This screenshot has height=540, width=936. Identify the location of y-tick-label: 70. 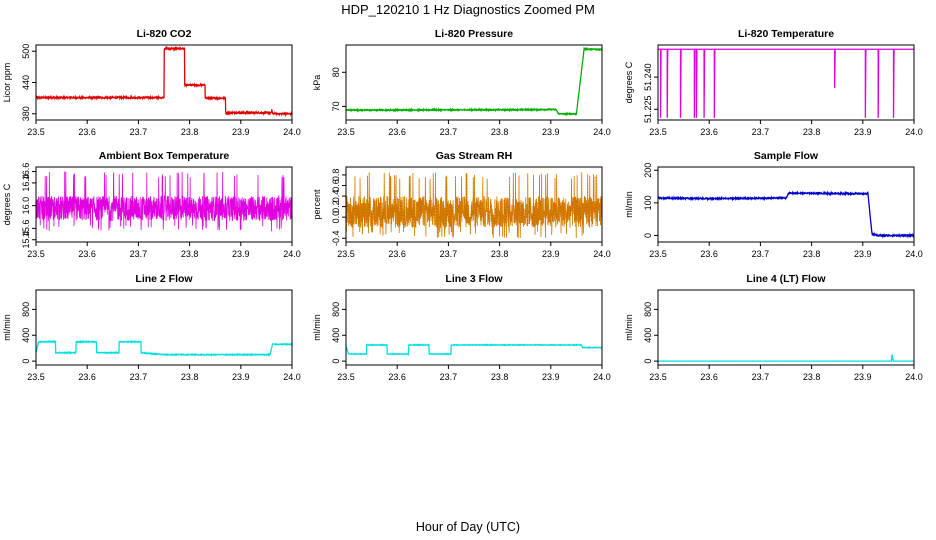
(336, 106).